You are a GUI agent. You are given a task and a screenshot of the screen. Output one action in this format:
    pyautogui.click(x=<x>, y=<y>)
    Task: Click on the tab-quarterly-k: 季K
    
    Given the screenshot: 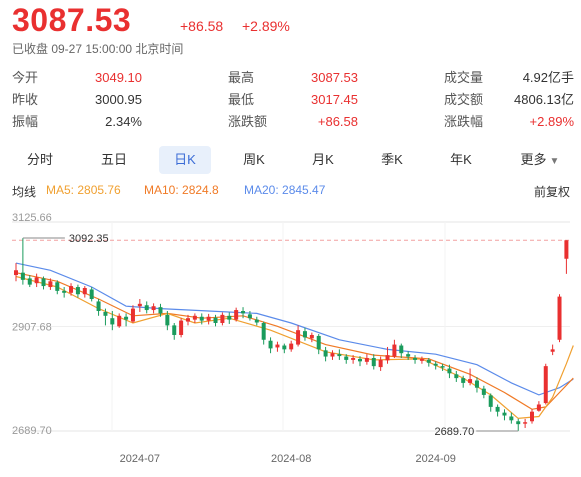 What is the action you would take?
    pyautogui.click(x=392, y=159)
    